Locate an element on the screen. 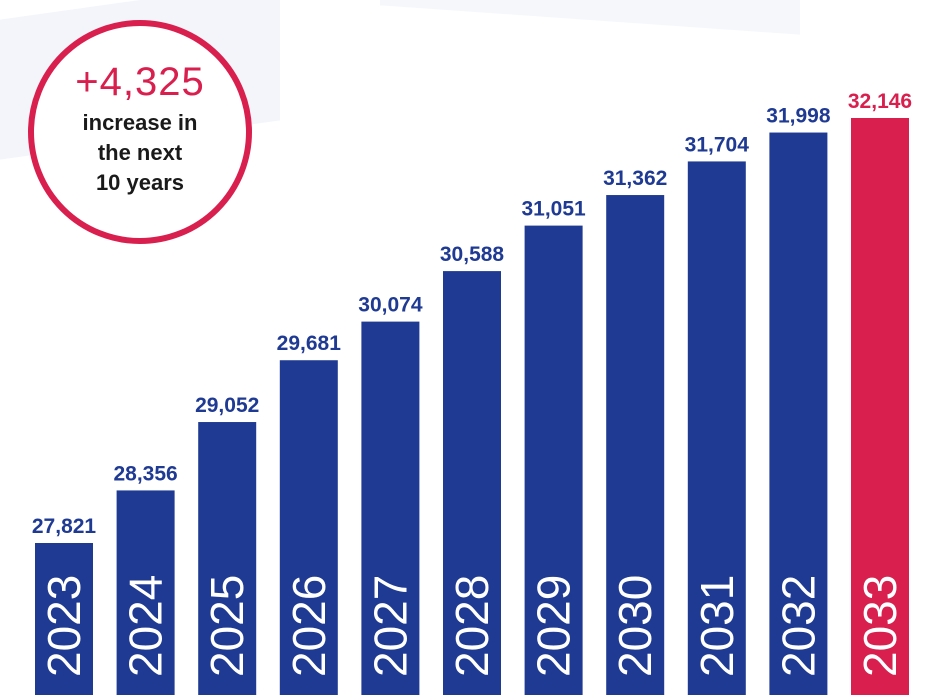 This screenshot has width=949, height=695. value-label-2028: 30,588 is located at coordinates (472, 254).